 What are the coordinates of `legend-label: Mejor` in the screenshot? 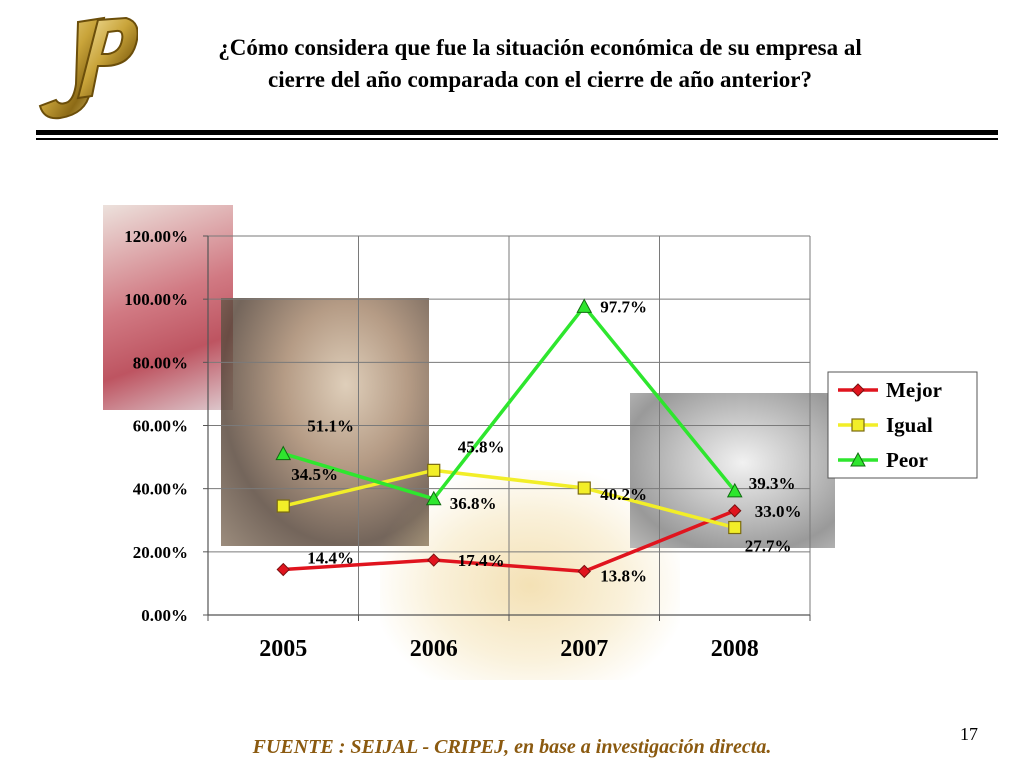 It's located at (914, 390).